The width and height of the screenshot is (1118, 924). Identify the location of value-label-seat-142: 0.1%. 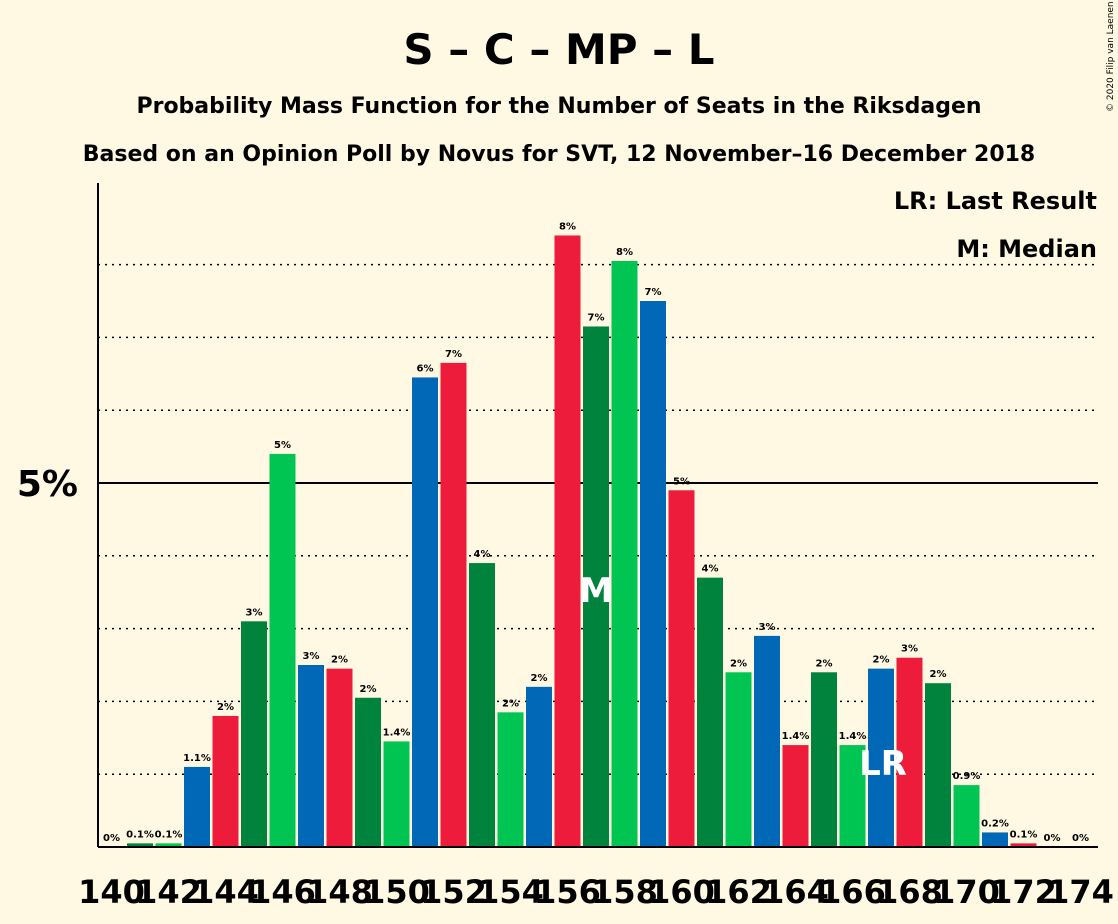
(169, 834).